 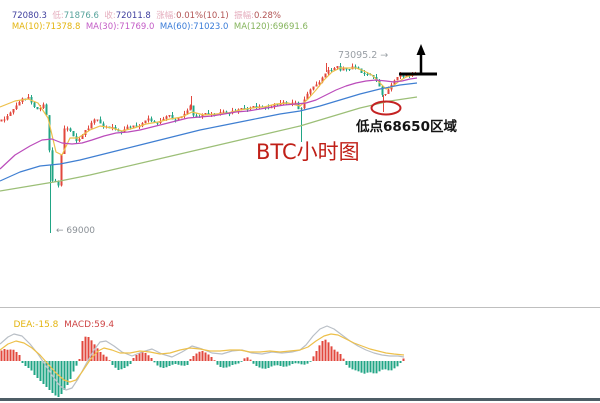 I want to click on change-label: 涨幅:, so click(x=166, y=16).